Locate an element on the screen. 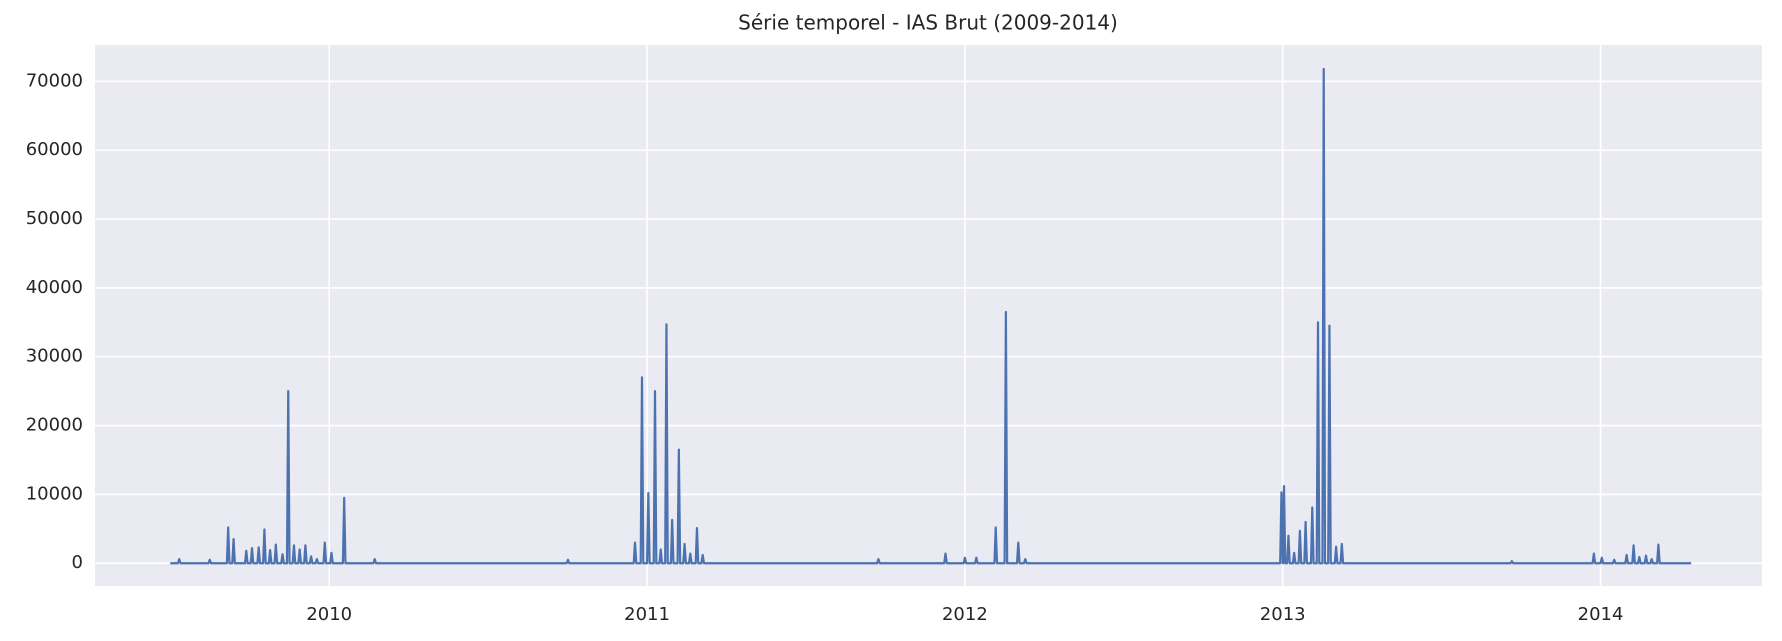  x-tick-label: 2012 is located at coordinates (965, 614).